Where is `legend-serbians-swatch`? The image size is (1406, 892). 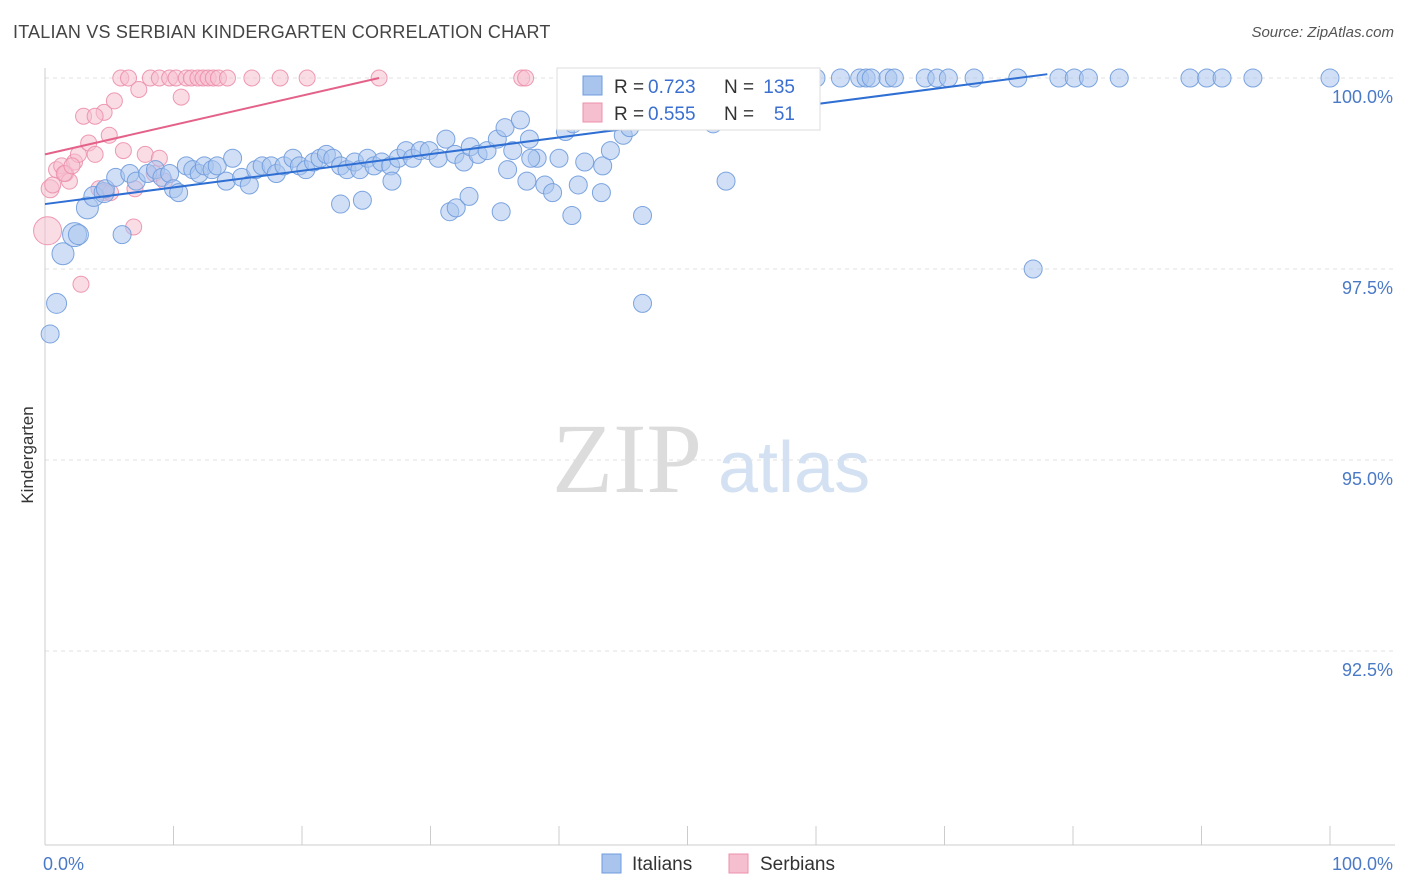
legend-serbians-swatch is located at coordinates (738, 863).